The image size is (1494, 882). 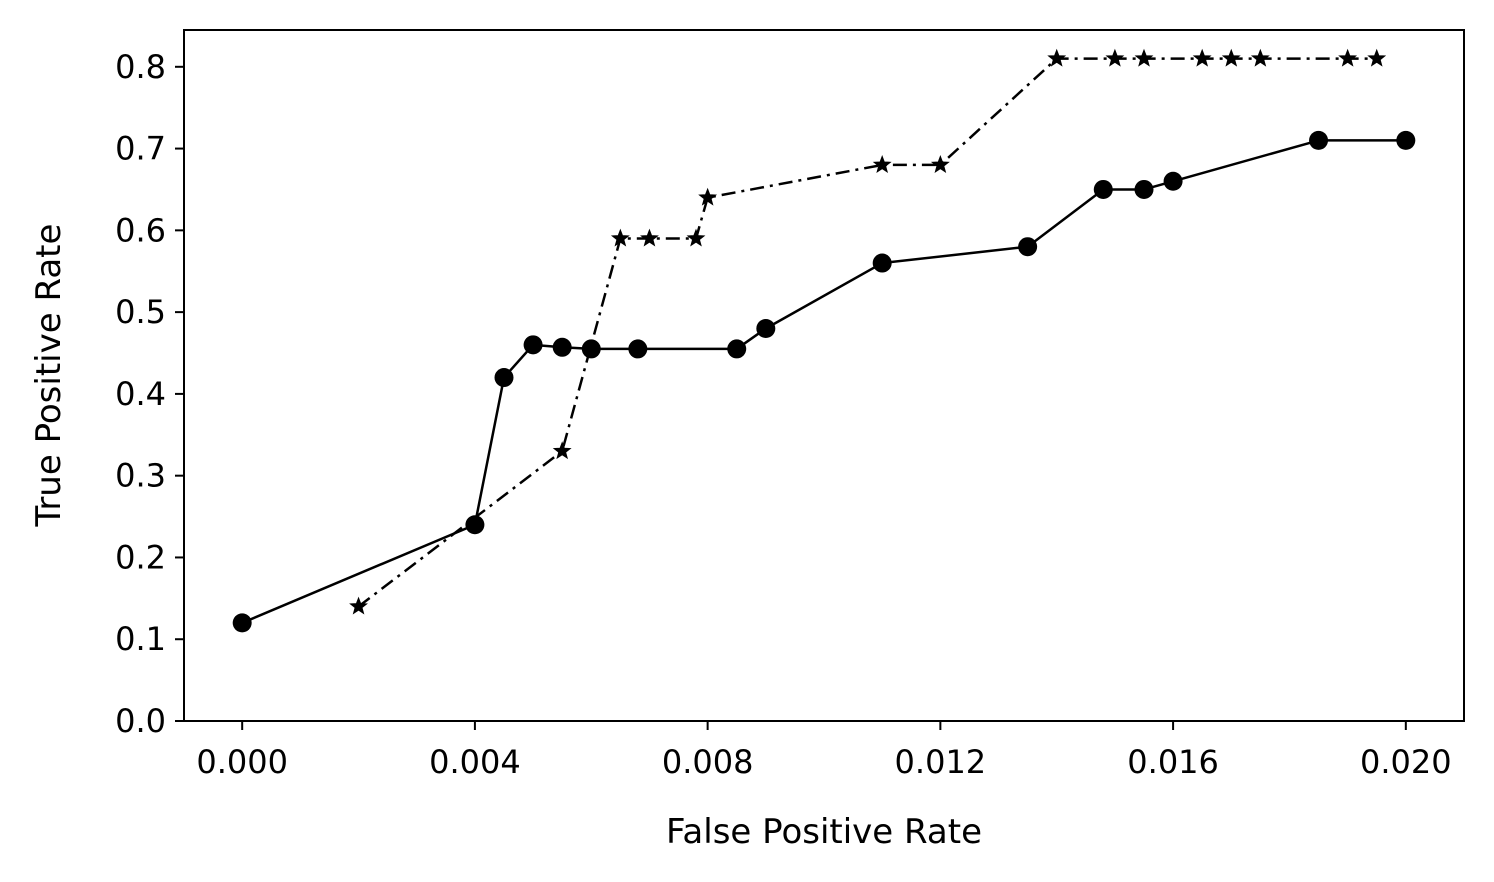 I want to click on x-axis-label: False Positive Rate, so click(x=824, y=832).